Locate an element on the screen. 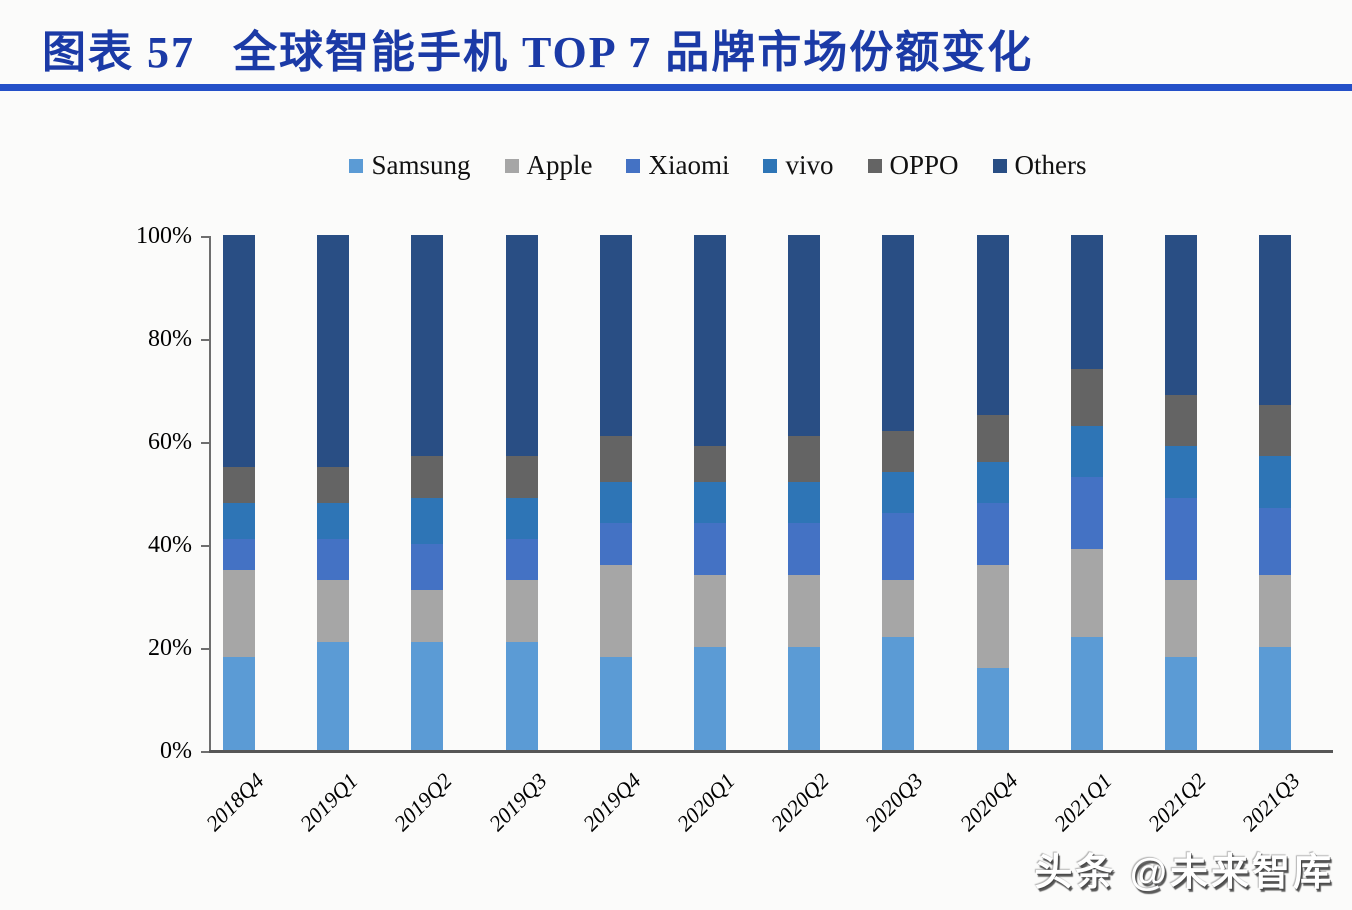  bar-2021Q2 is located at coordinates (1181, 492).